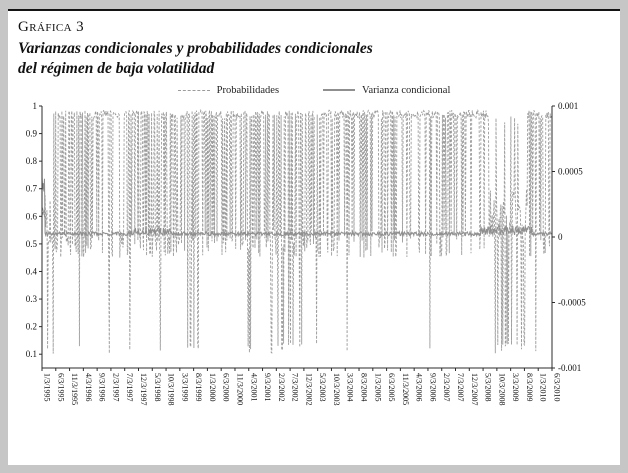 This screenshot has width=628, height=473. Describe the element at coordinates (406, 90) in the screenshot. I see `legend-label-varianza: Varianza condicional` at that location.